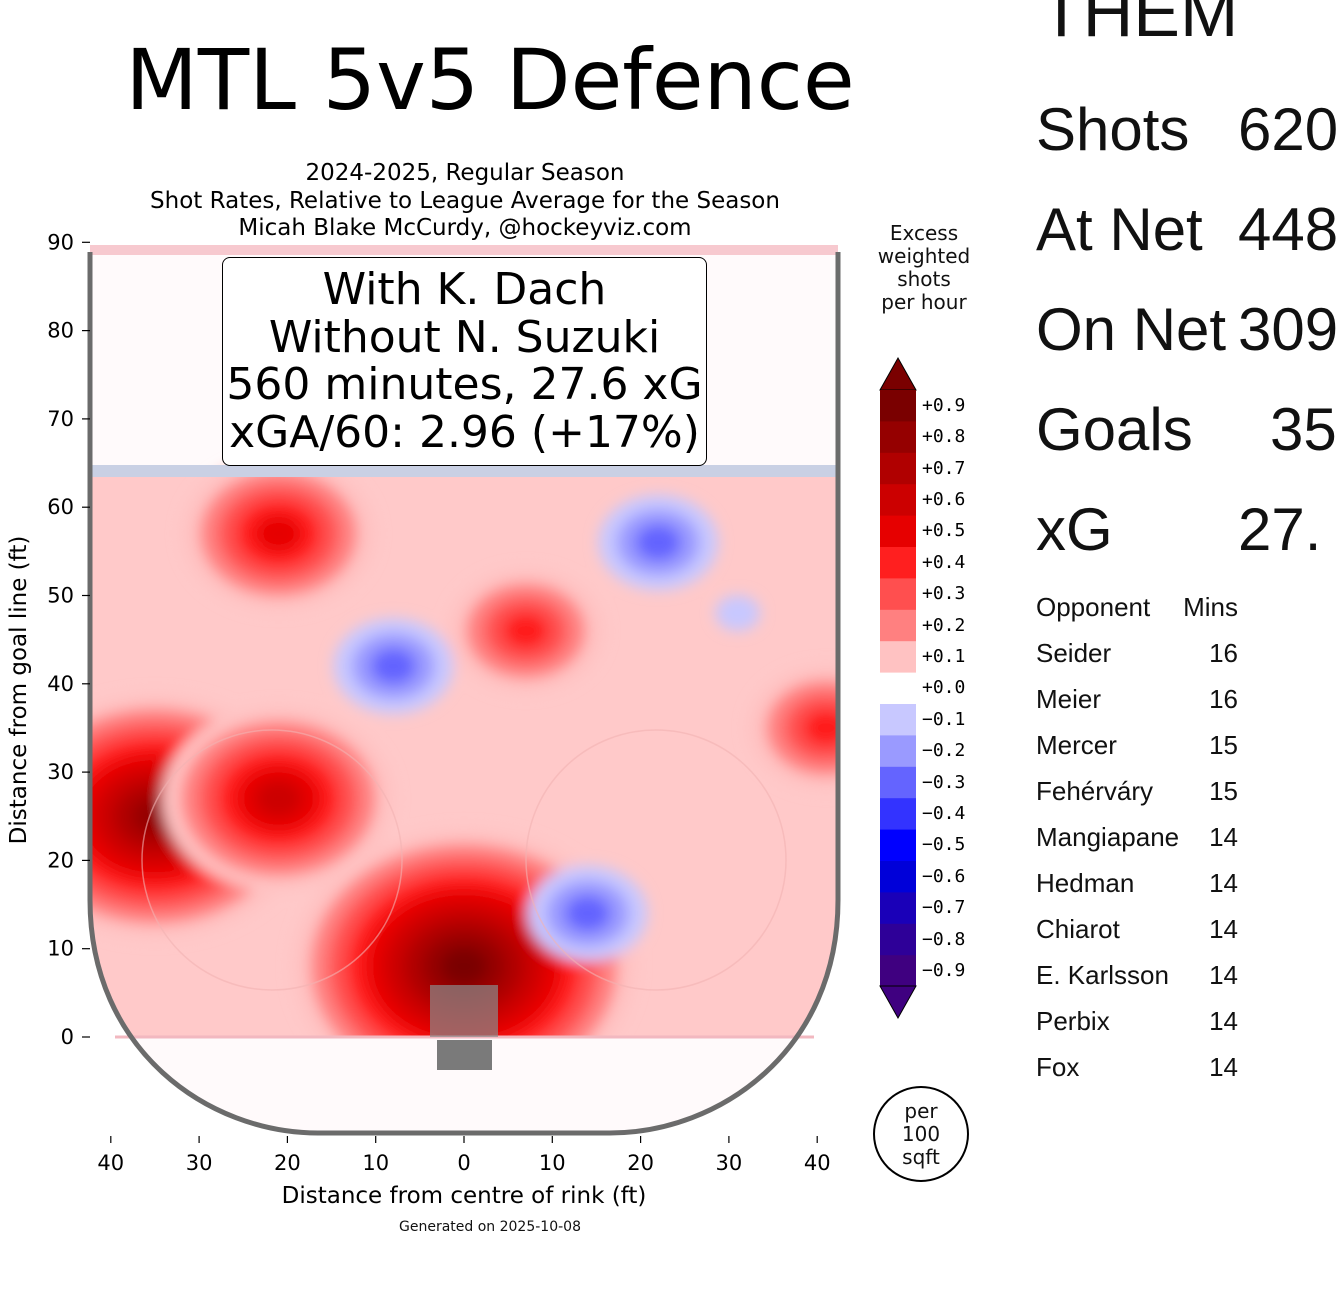 This screenshot has width=1344, height=1290. Describe the element at coordinates (944, 782) in the screenshot. I see `colorbar-tick-label: −0.3` at that location.